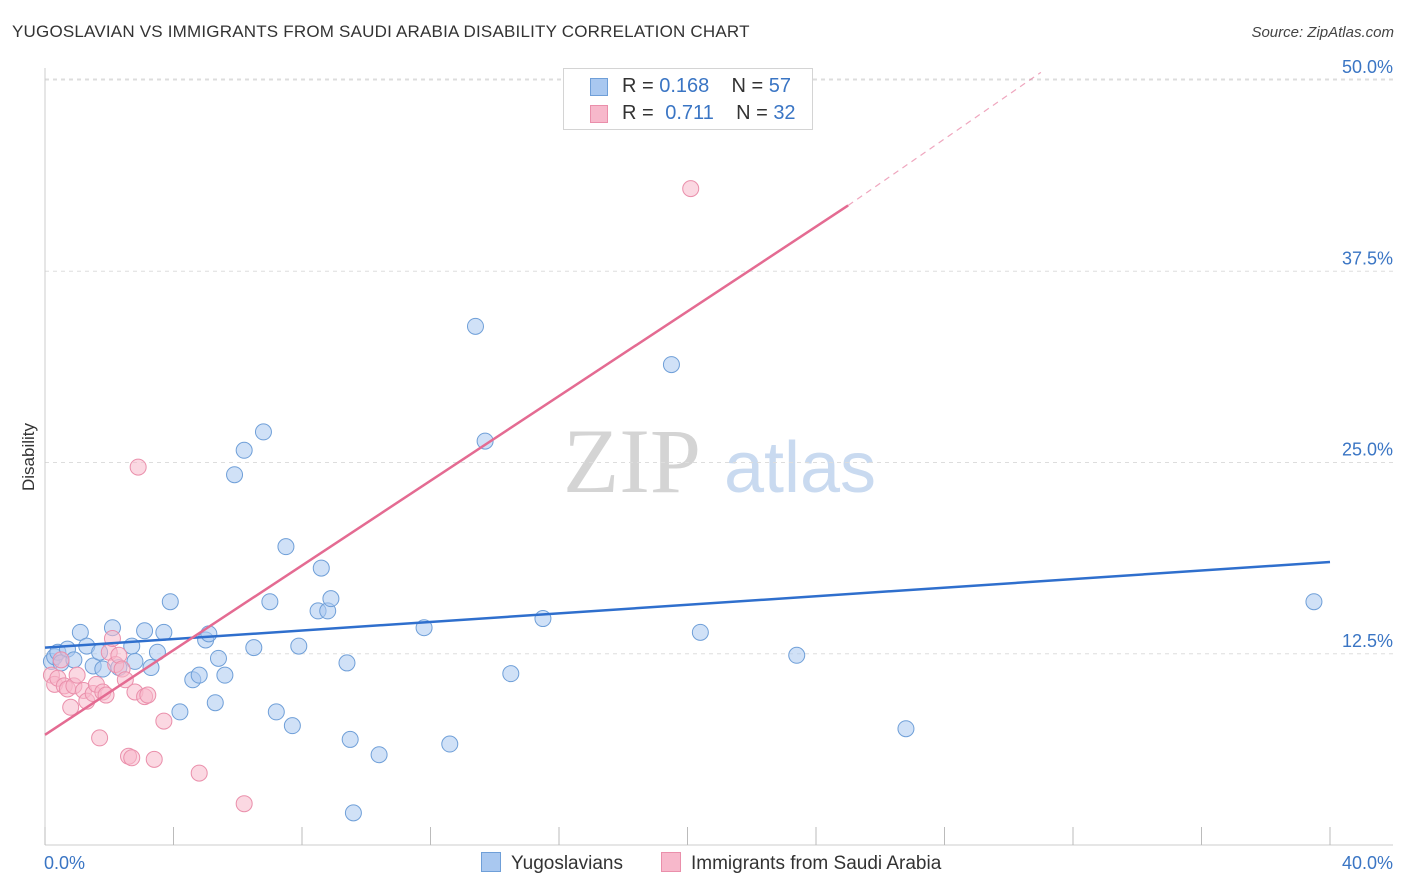 This screenshot has height=892, width=1406. What do you see at coordinates (1322, 32) in the screenshot?
I see `source-label: Source: ZipAtlas.com` at bounding box center [1322, 32].